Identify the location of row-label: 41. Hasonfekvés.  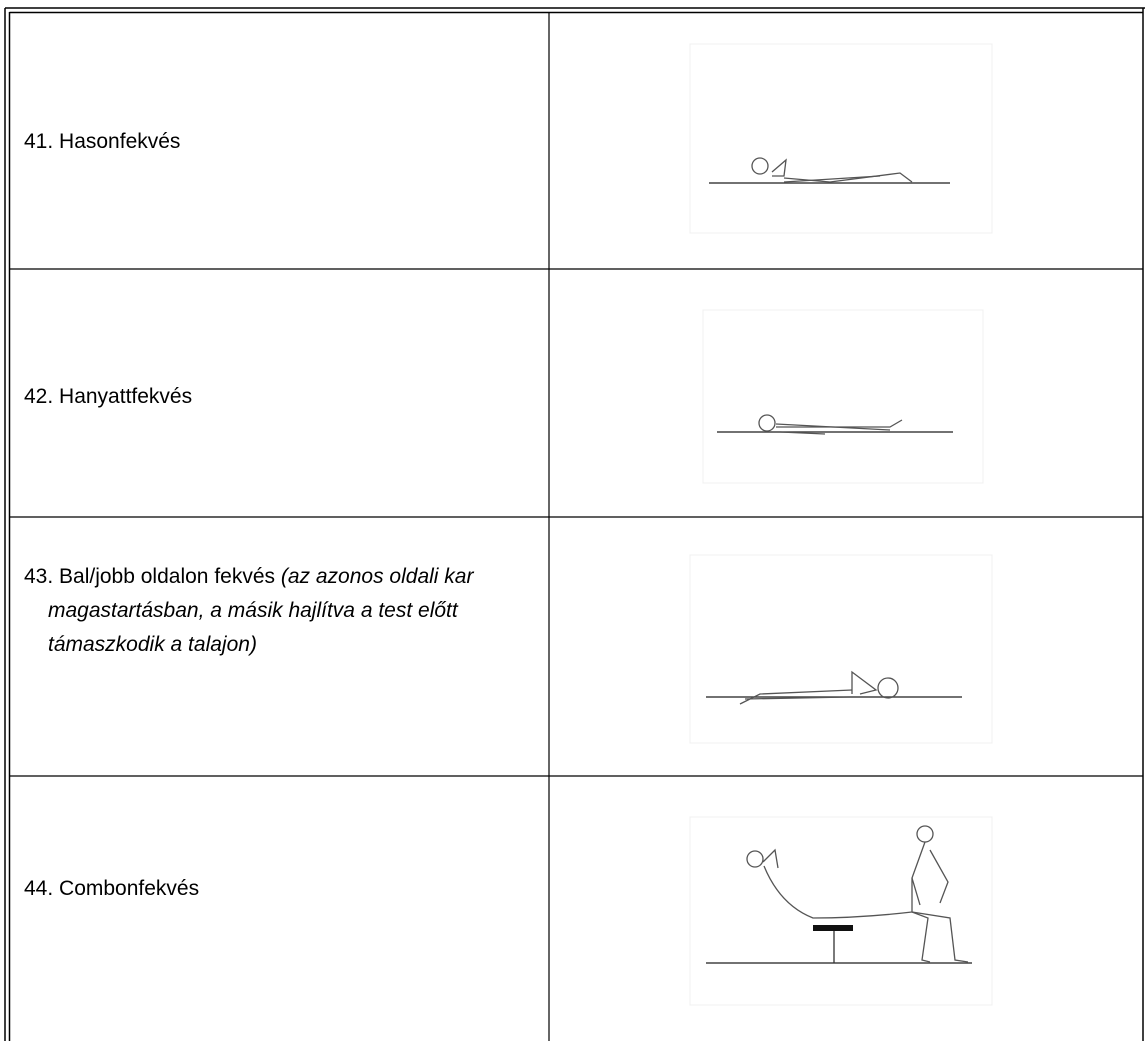
(102, 141).